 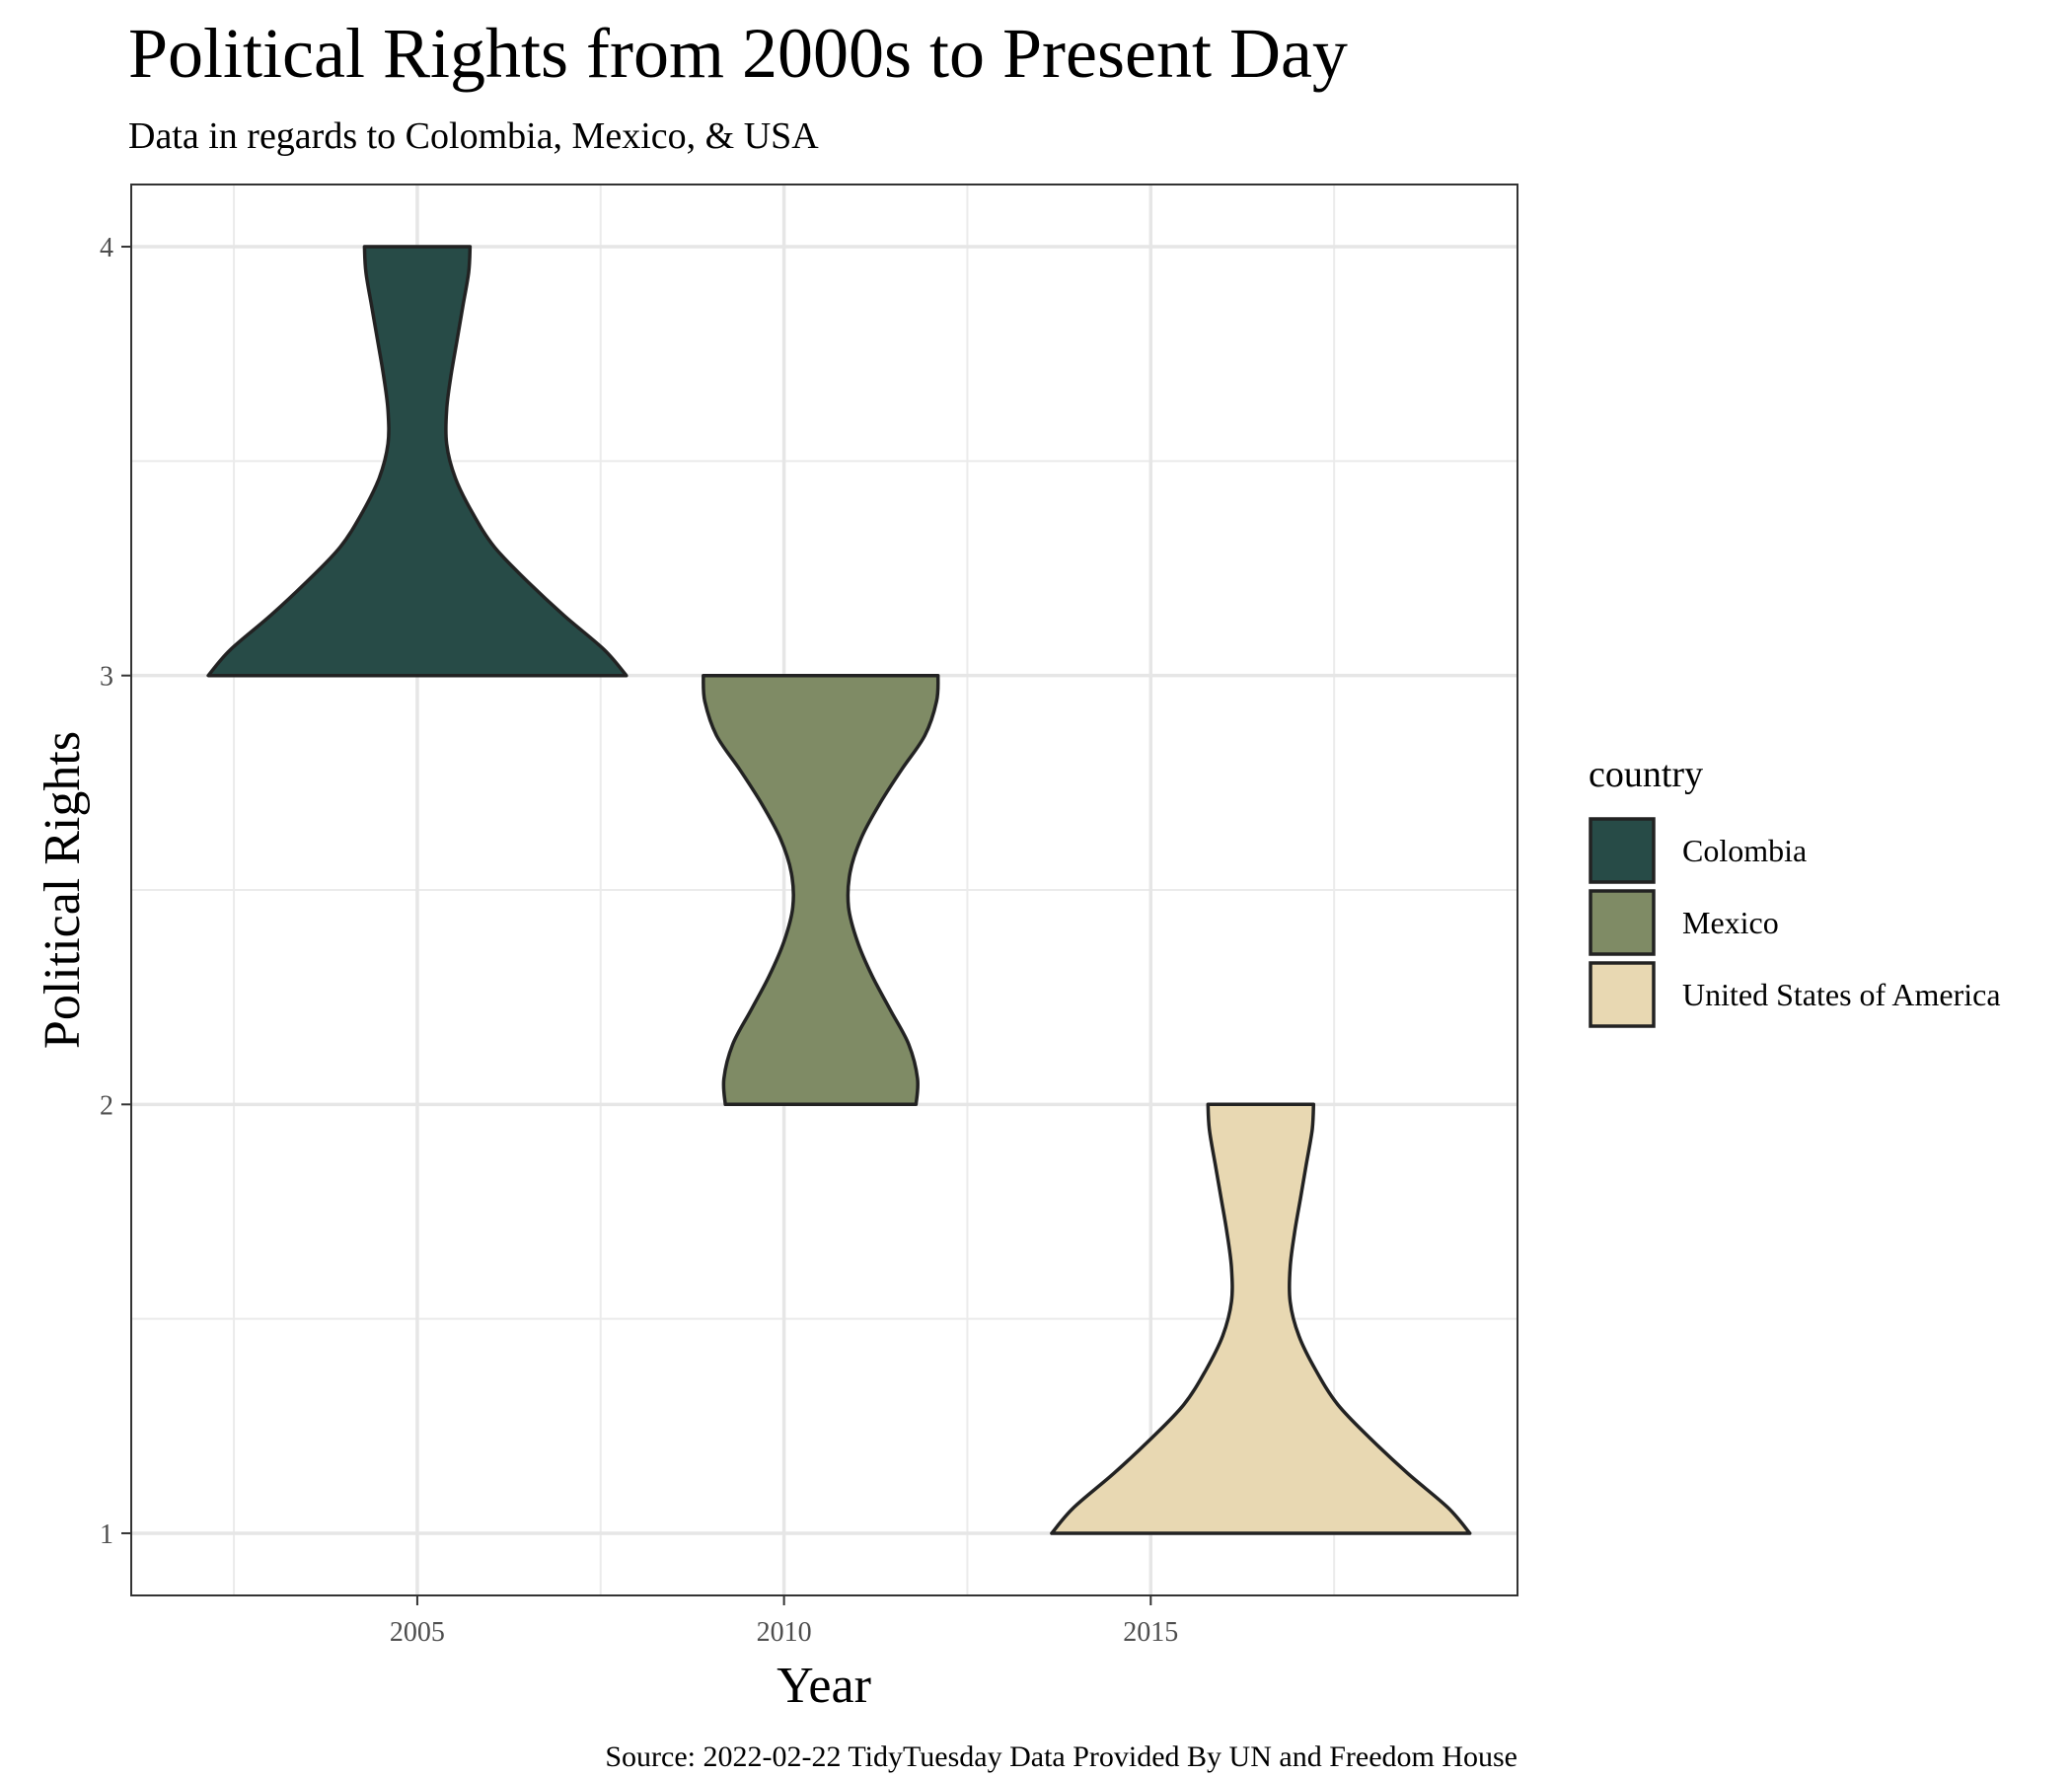 I want to click on x-axis: 2005 2010 2015, so click(x=784, y=1622).